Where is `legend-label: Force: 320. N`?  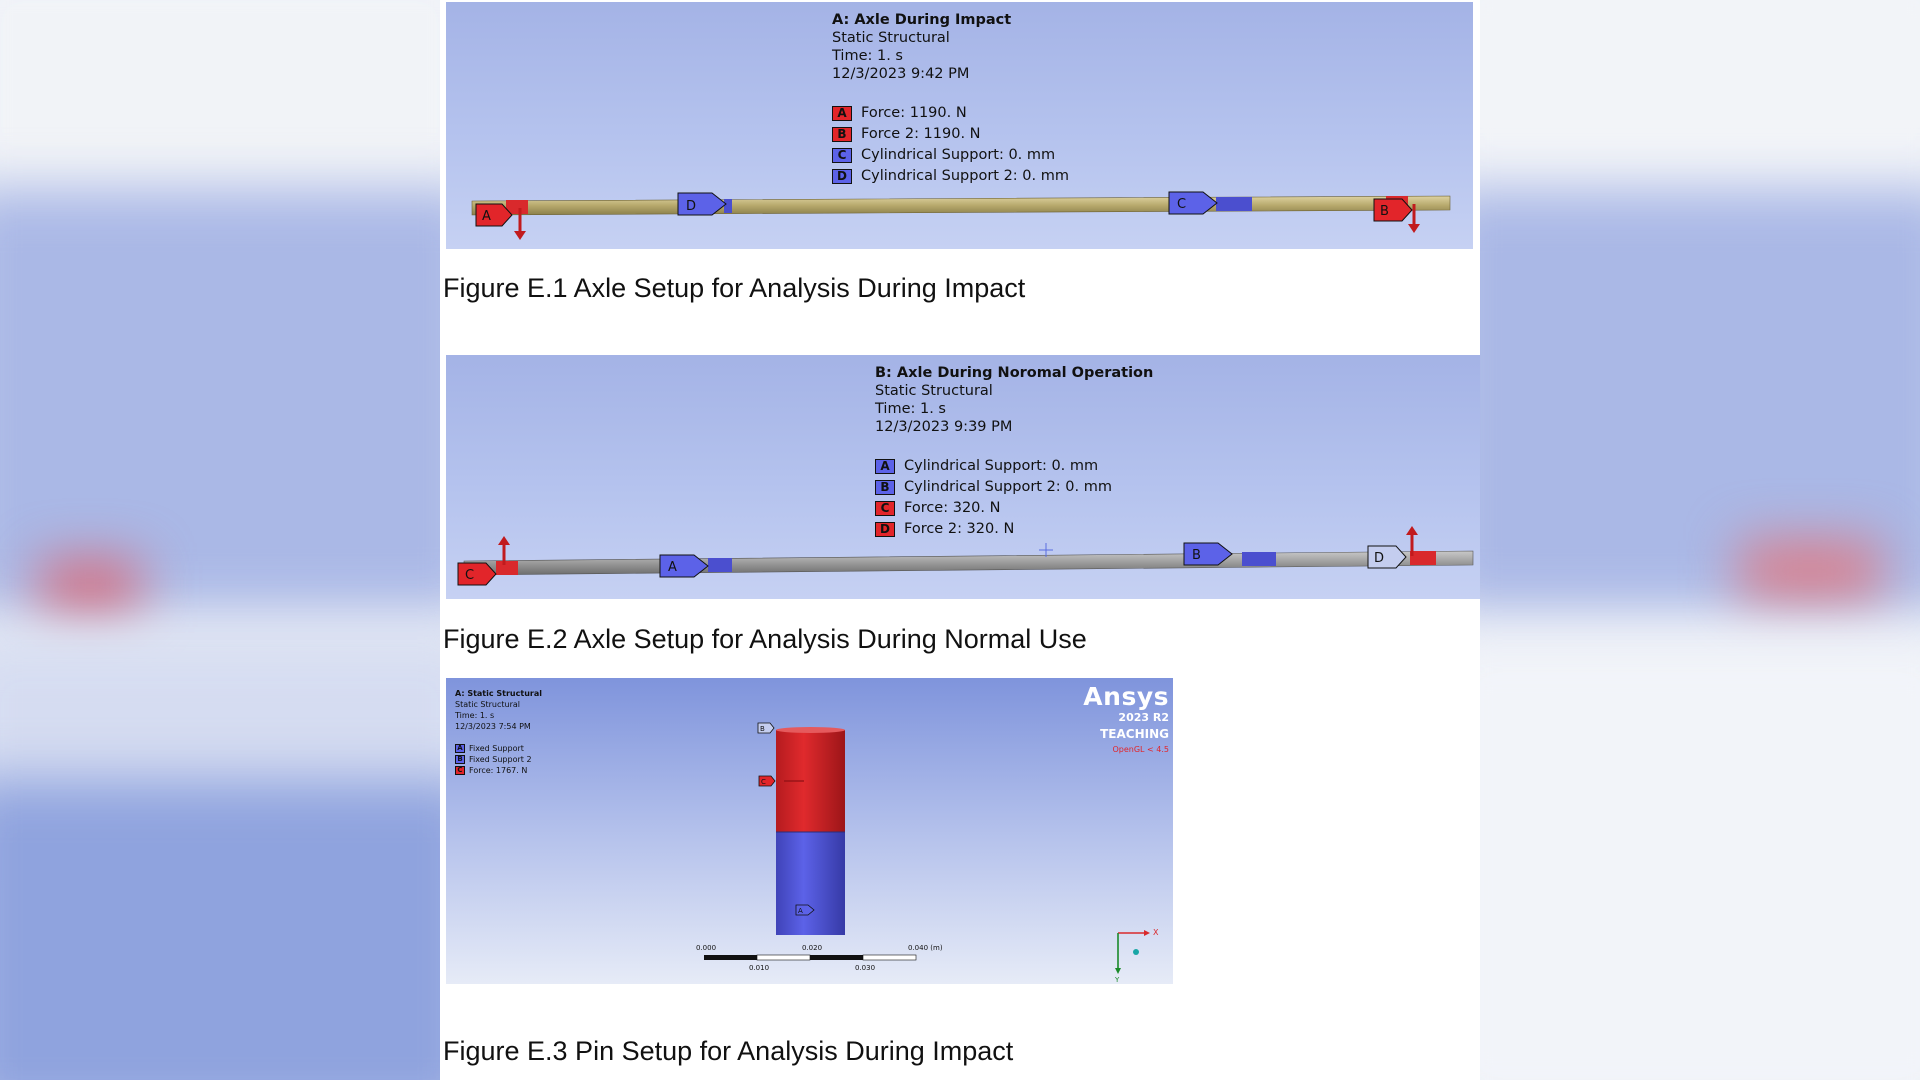 legend-label: Force: 320. N is located at coordinates (952, 508).